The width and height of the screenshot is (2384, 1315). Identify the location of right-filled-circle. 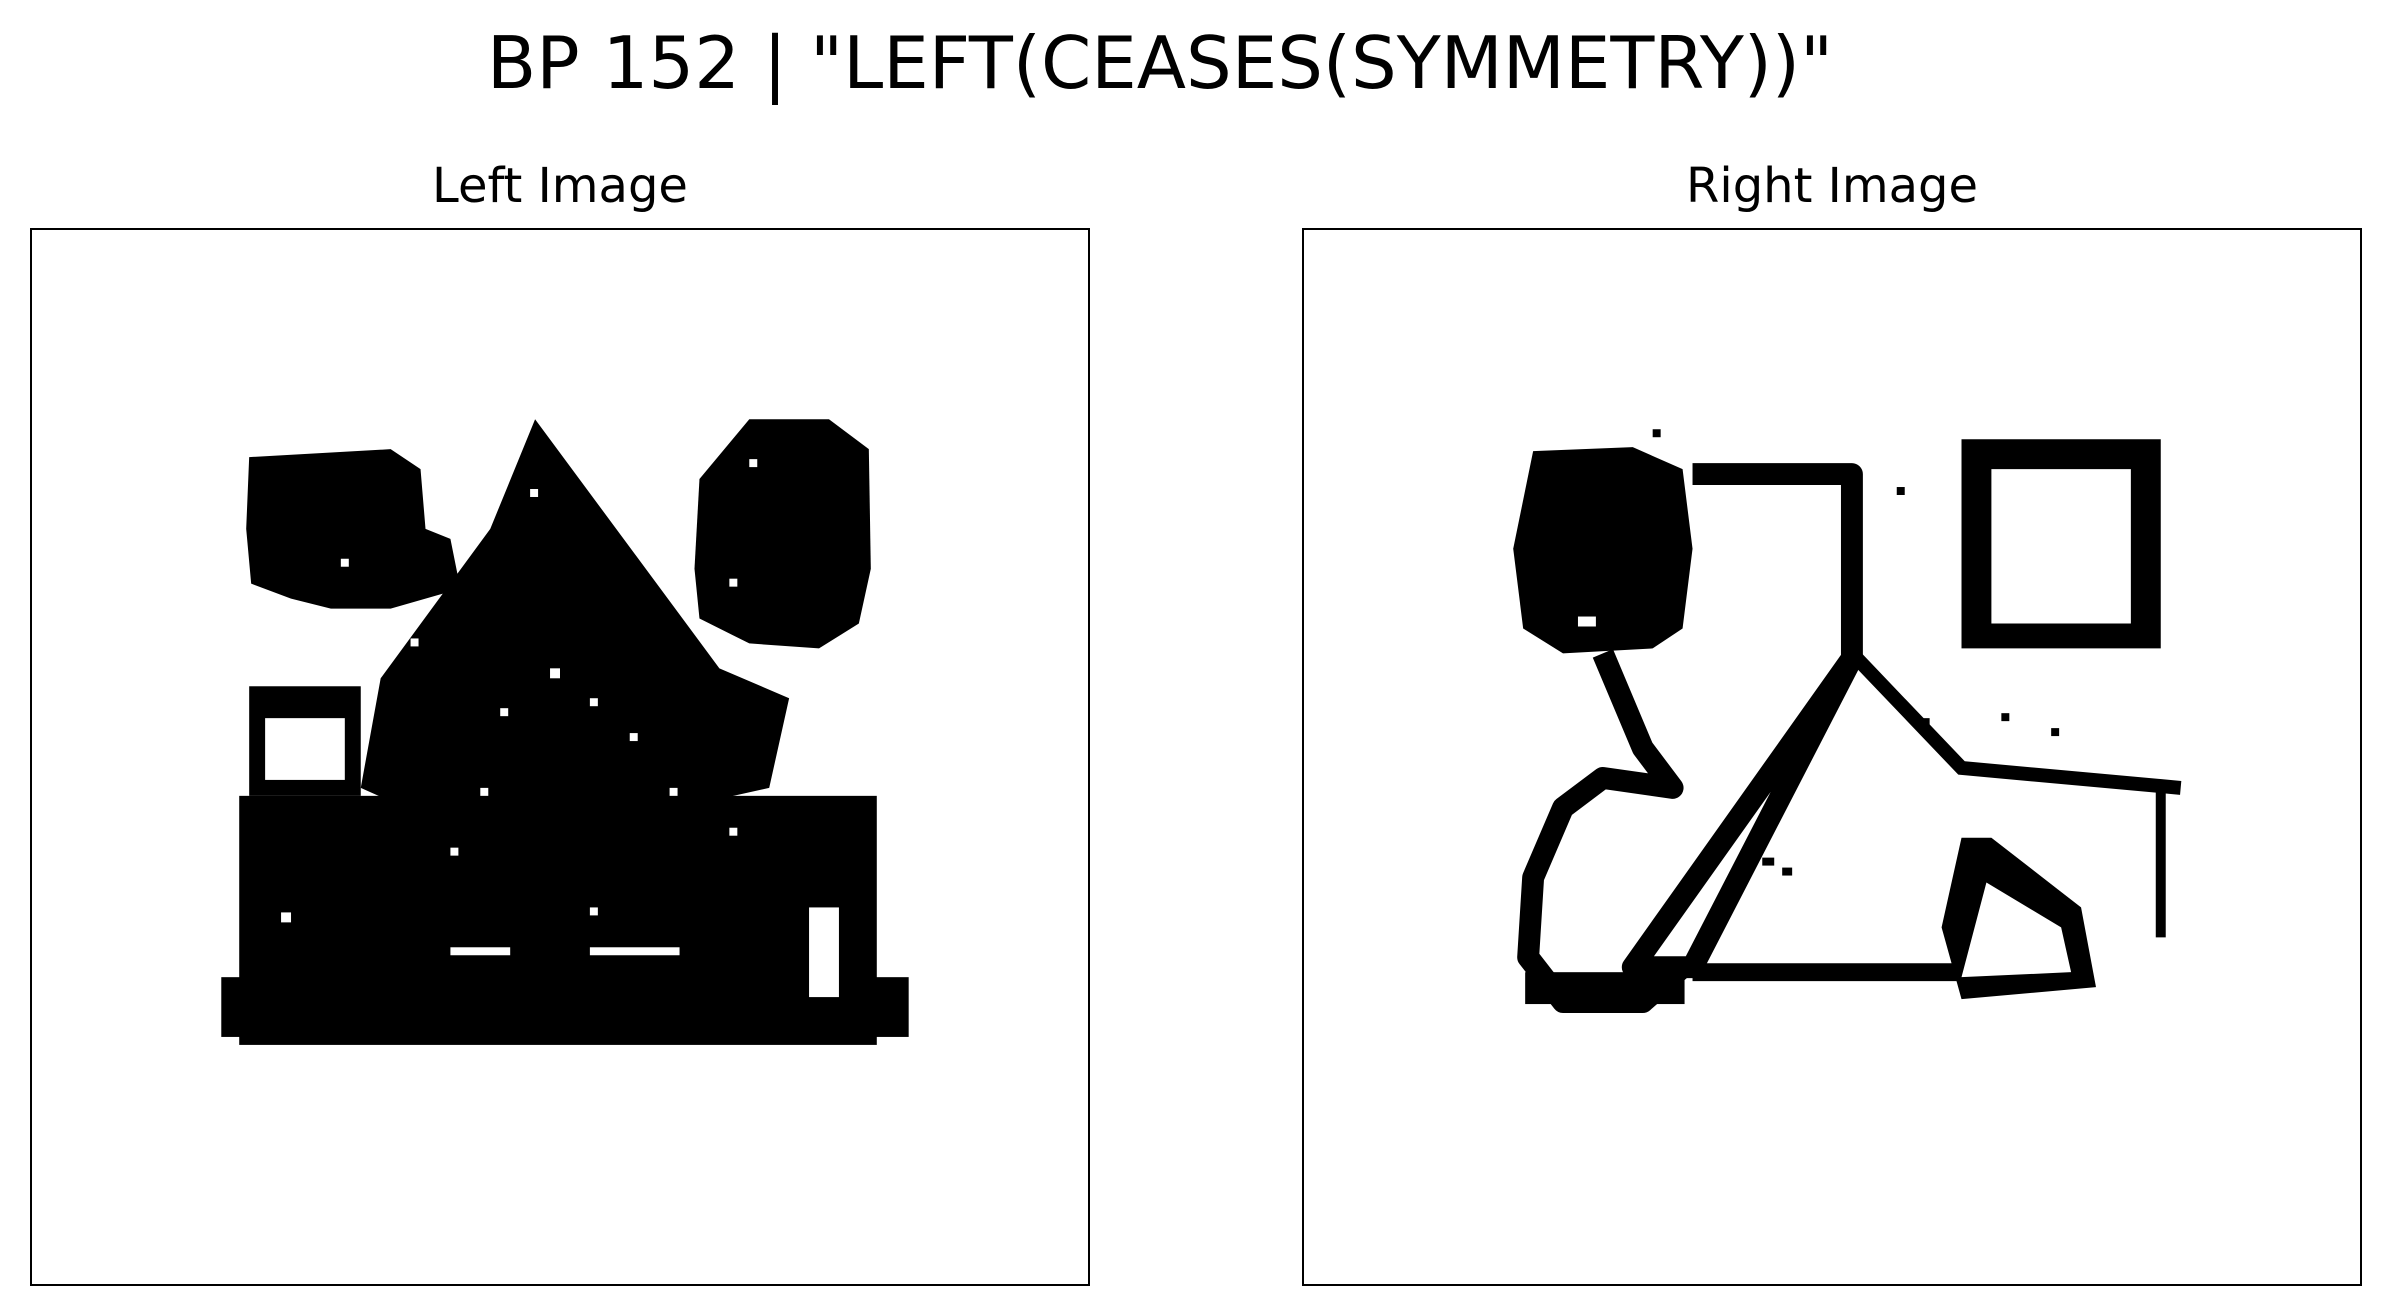
(1603, 550).